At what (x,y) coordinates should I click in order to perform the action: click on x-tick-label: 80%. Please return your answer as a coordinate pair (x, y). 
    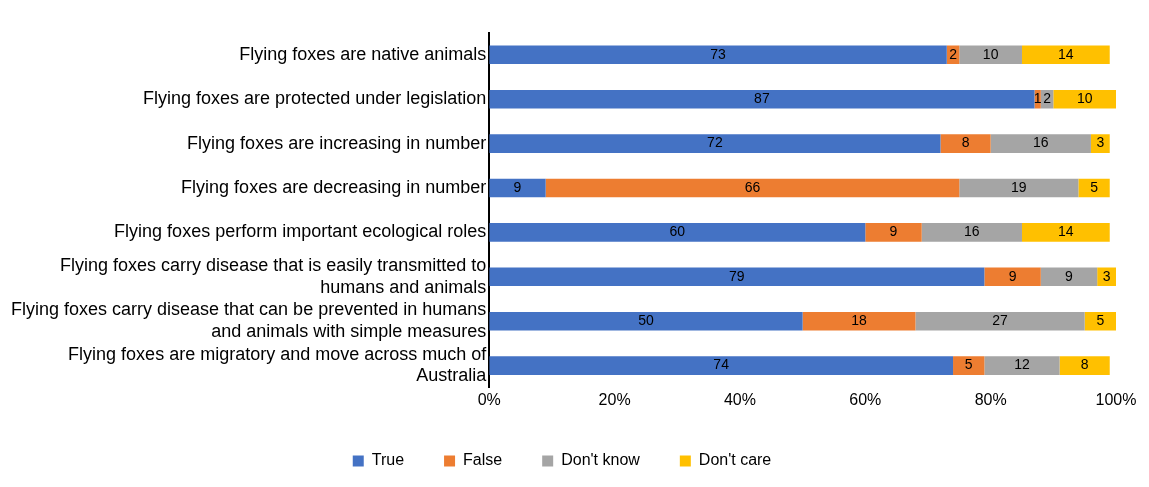
    Looking at the image, I should click on (990, 399).